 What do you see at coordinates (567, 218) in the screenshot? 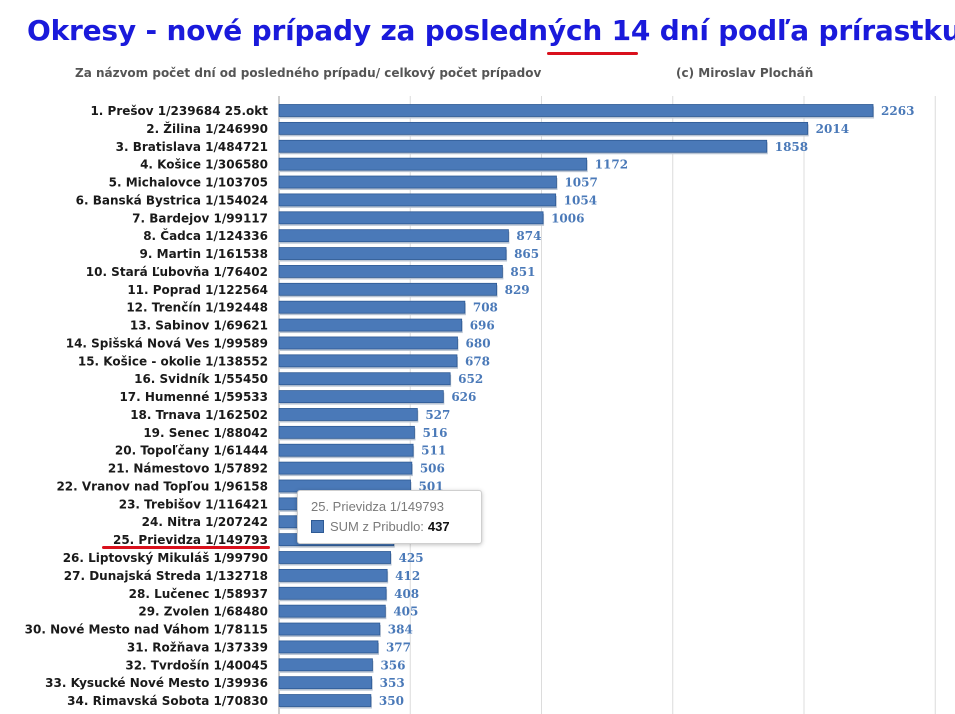
I see `value-label: 1006` at bounding box center [567, 218].